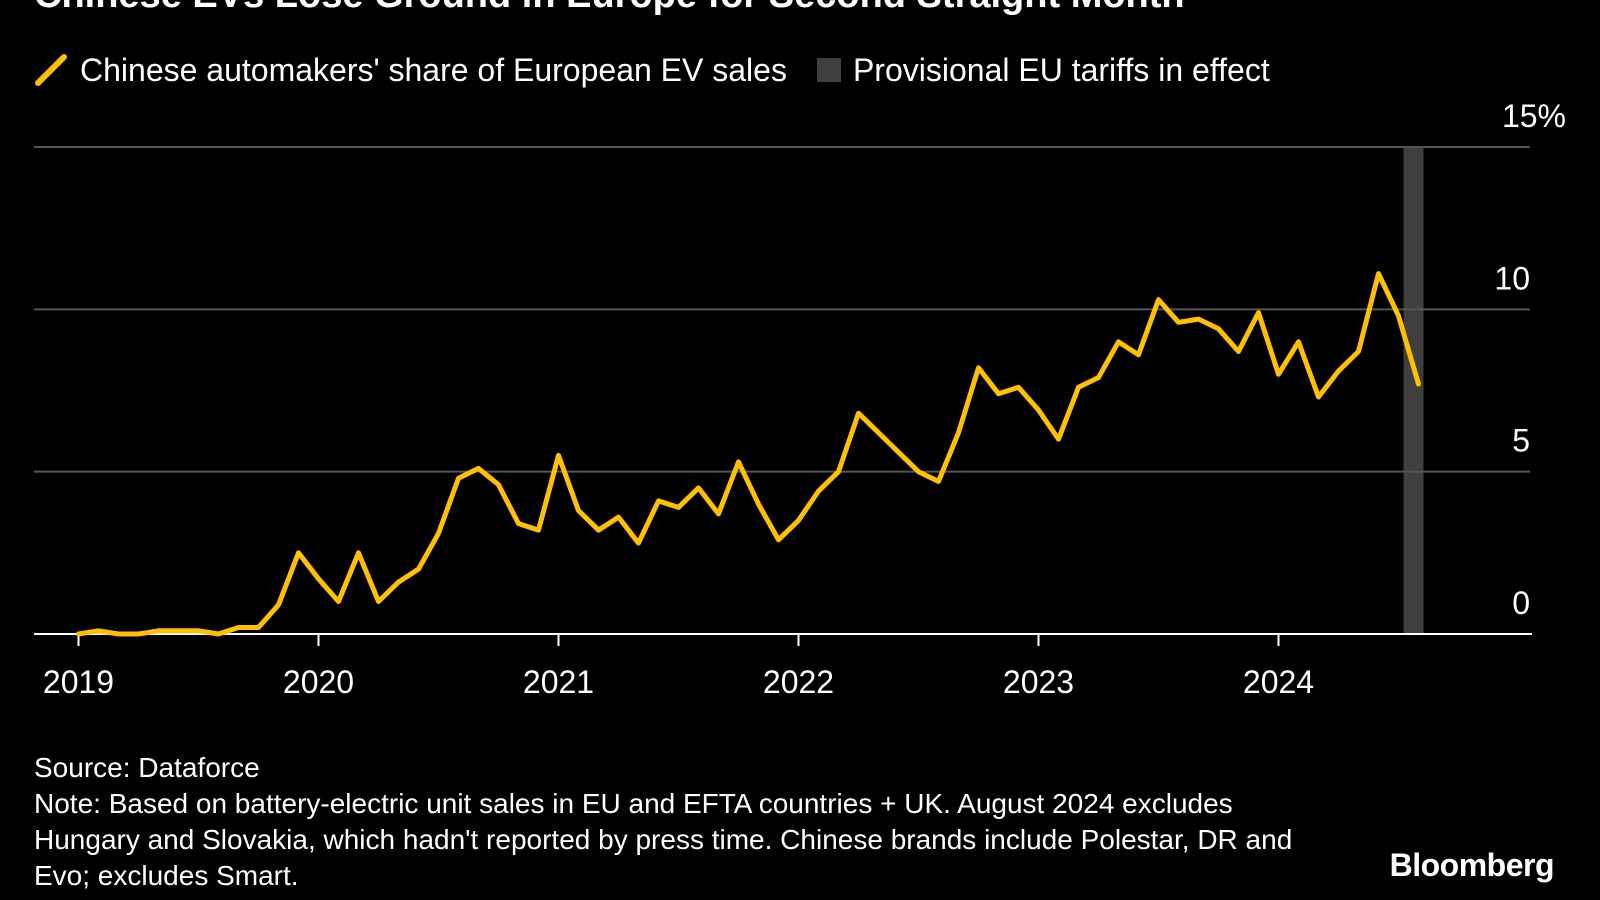  What do you see at coordinates (1413, 390) in the screenshot?
I see `tariff-band` at bounding box center [1413, 390].